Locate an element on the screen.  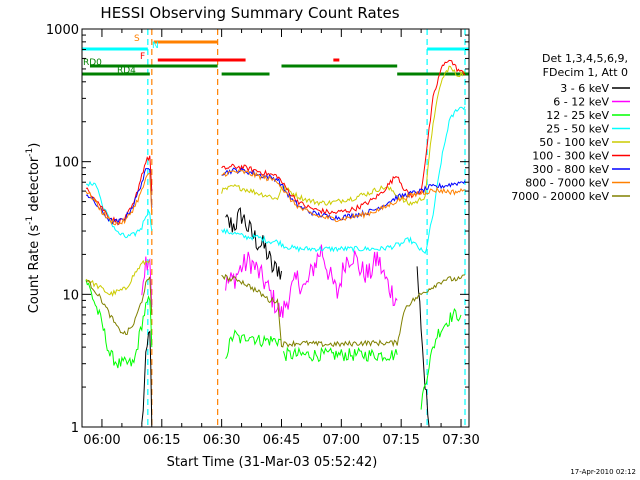
legend-item-label: 100 - 300 keV is located at coordinates (570, 156).